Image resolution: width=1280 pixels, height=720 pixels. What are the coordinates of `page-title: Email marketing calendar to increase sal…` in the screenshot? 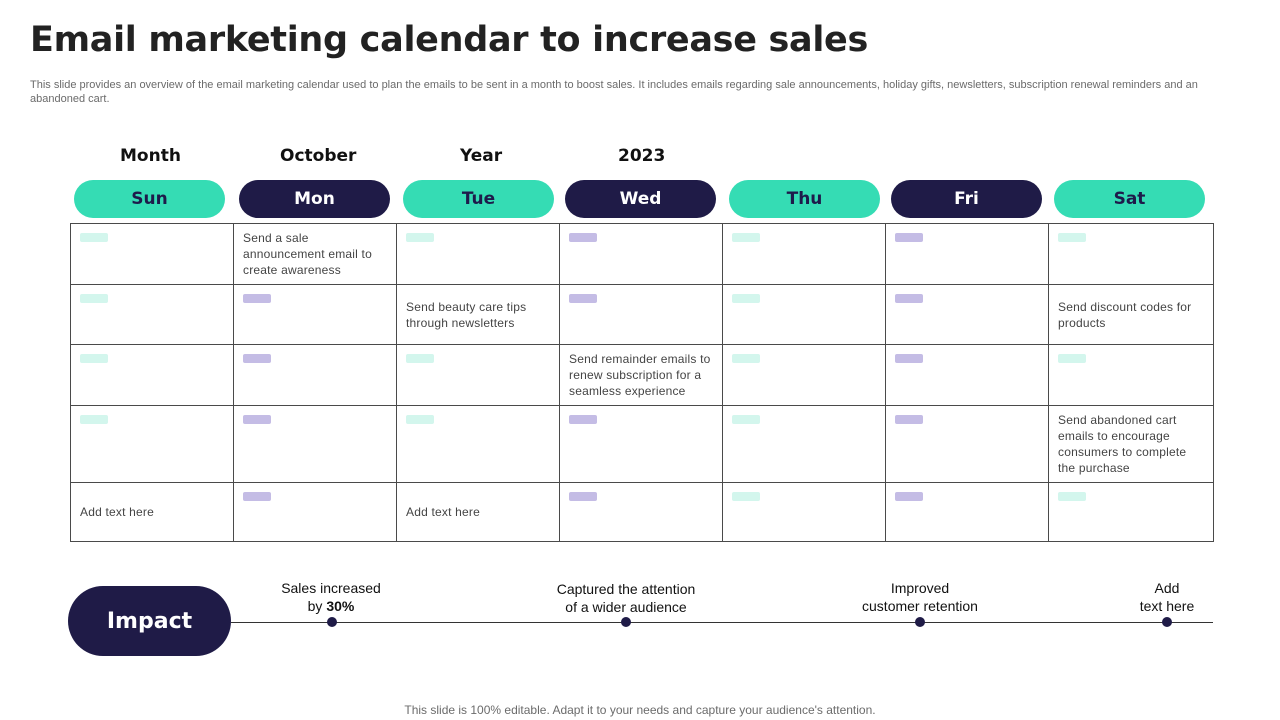 It's located at (449, 40).